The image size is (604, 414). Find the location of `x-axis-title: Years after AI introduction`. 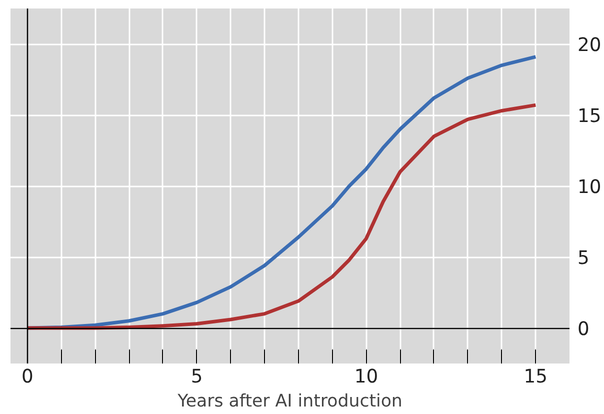

x-axis-title: Years after AI introduction is located at coordinates (289, 402).